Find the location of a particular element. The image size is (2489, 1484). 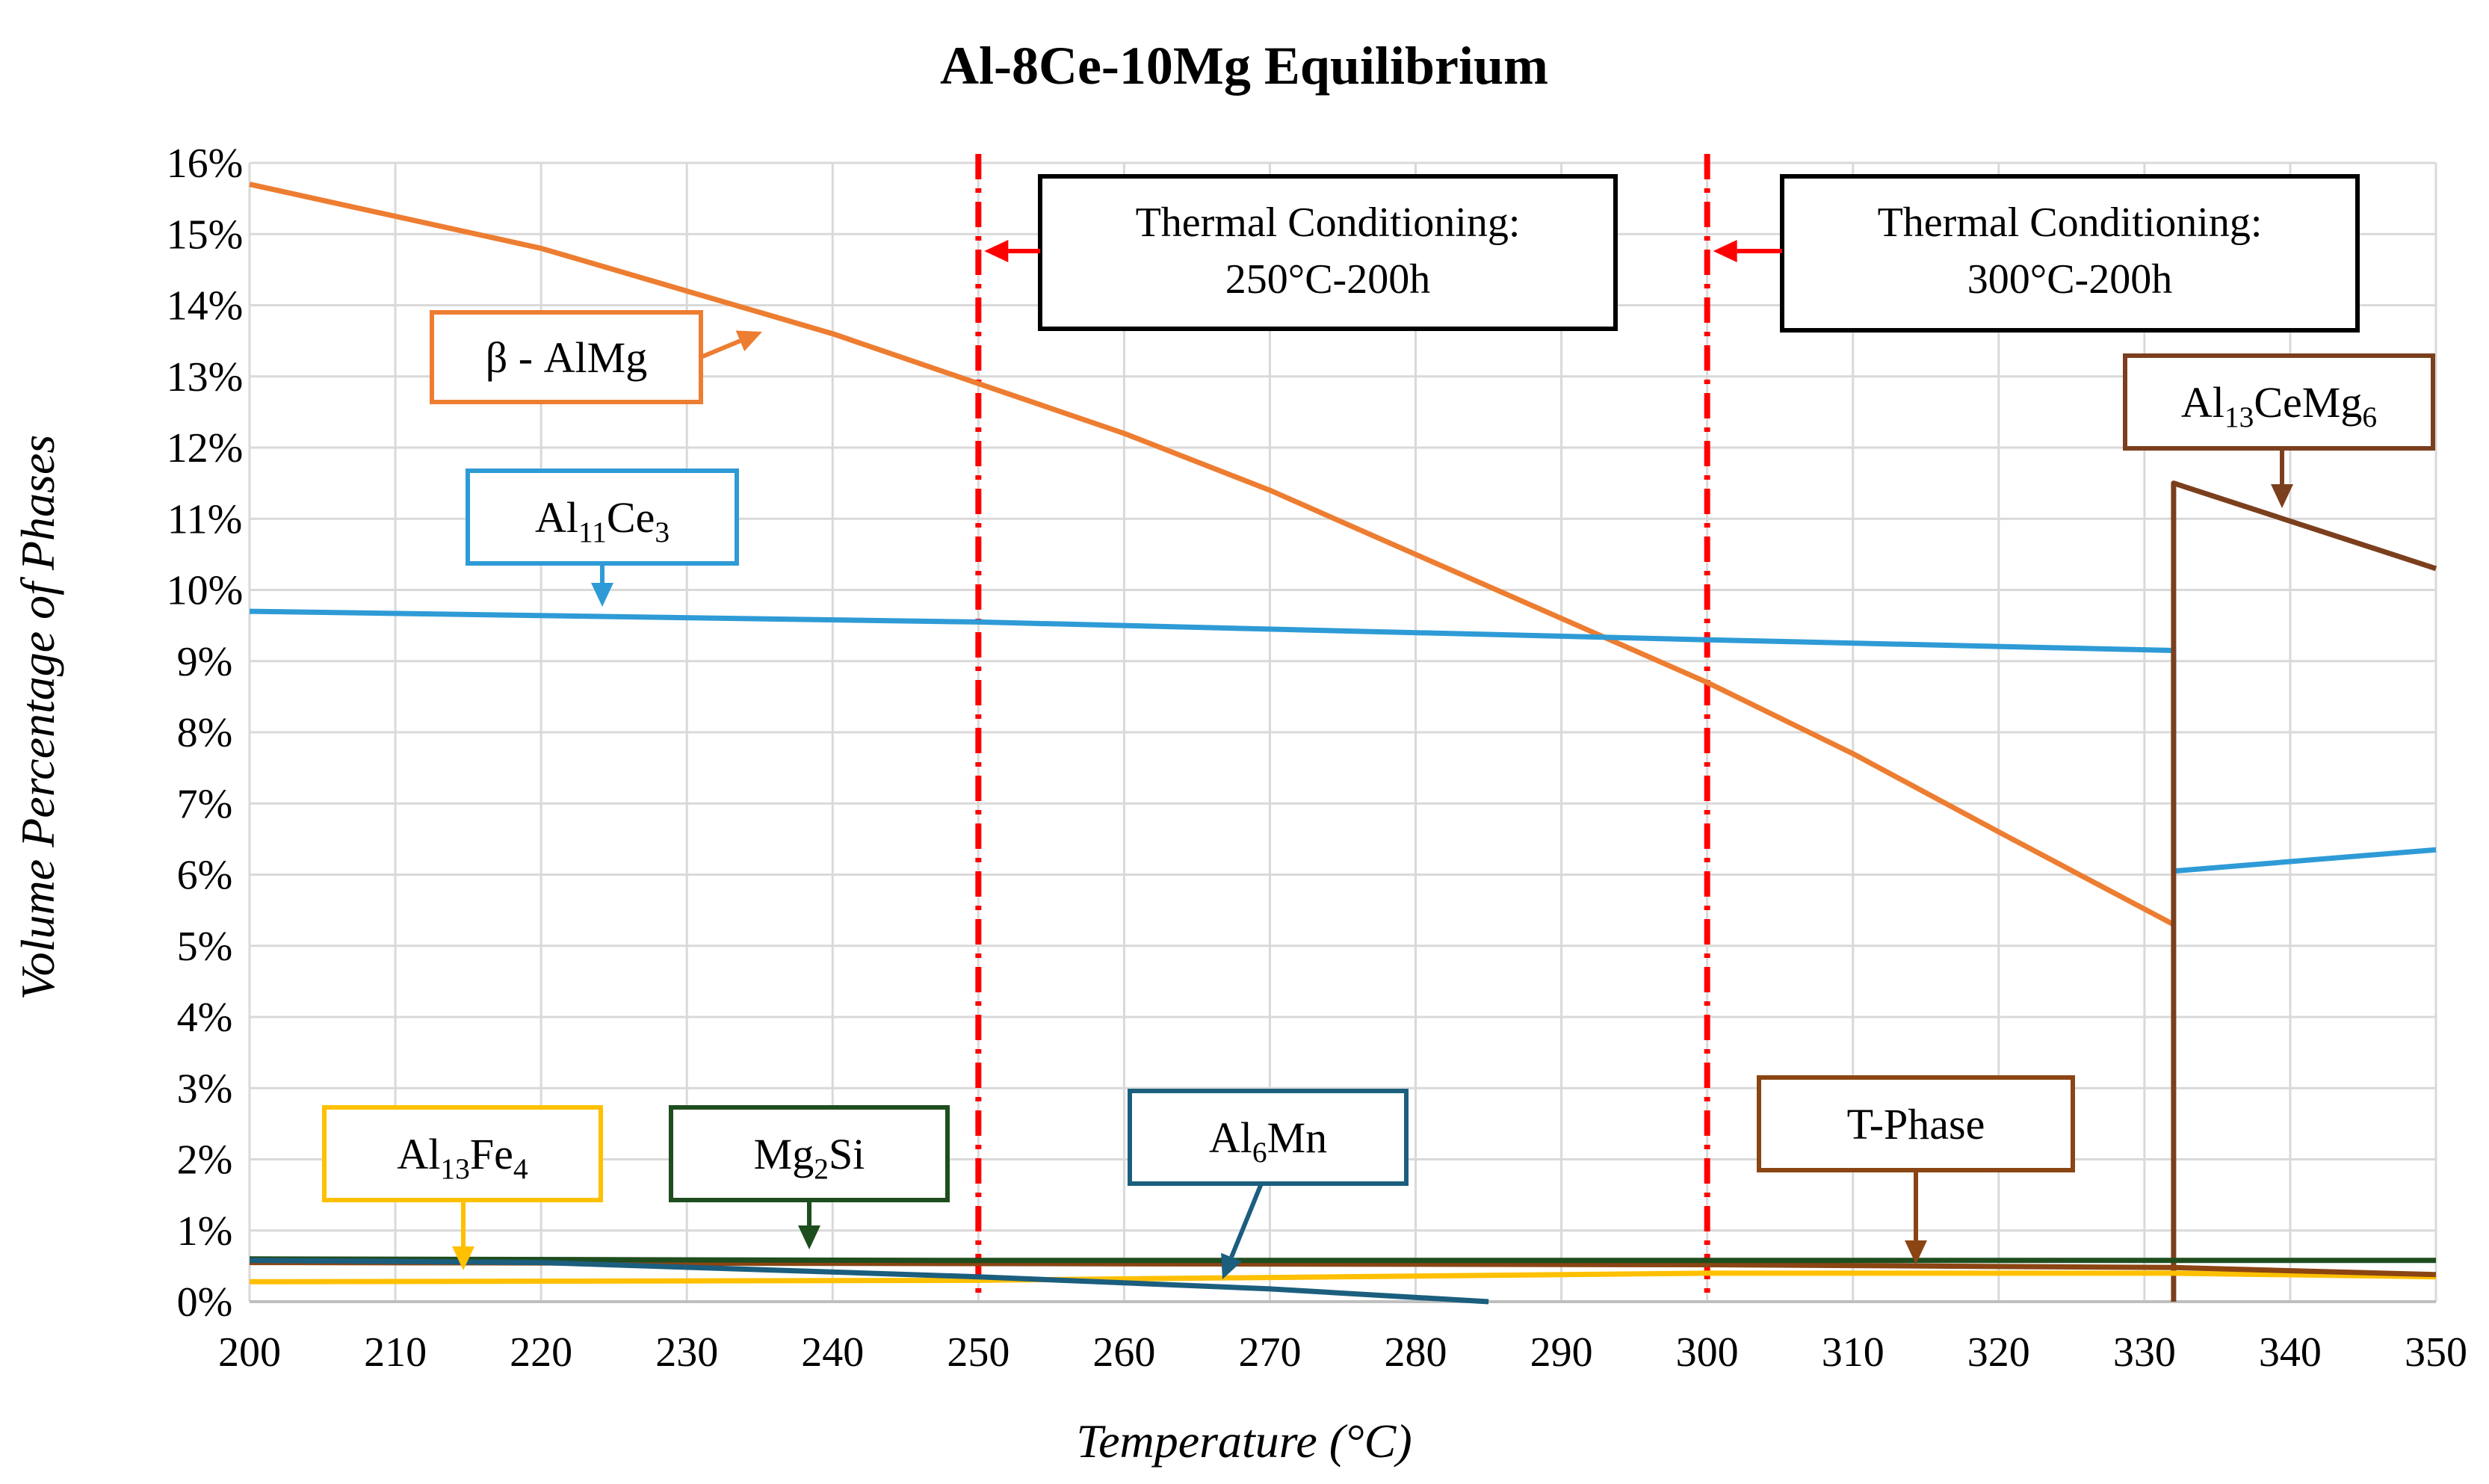

y-tick-label: 0% is located at coordinates (205, 1303).